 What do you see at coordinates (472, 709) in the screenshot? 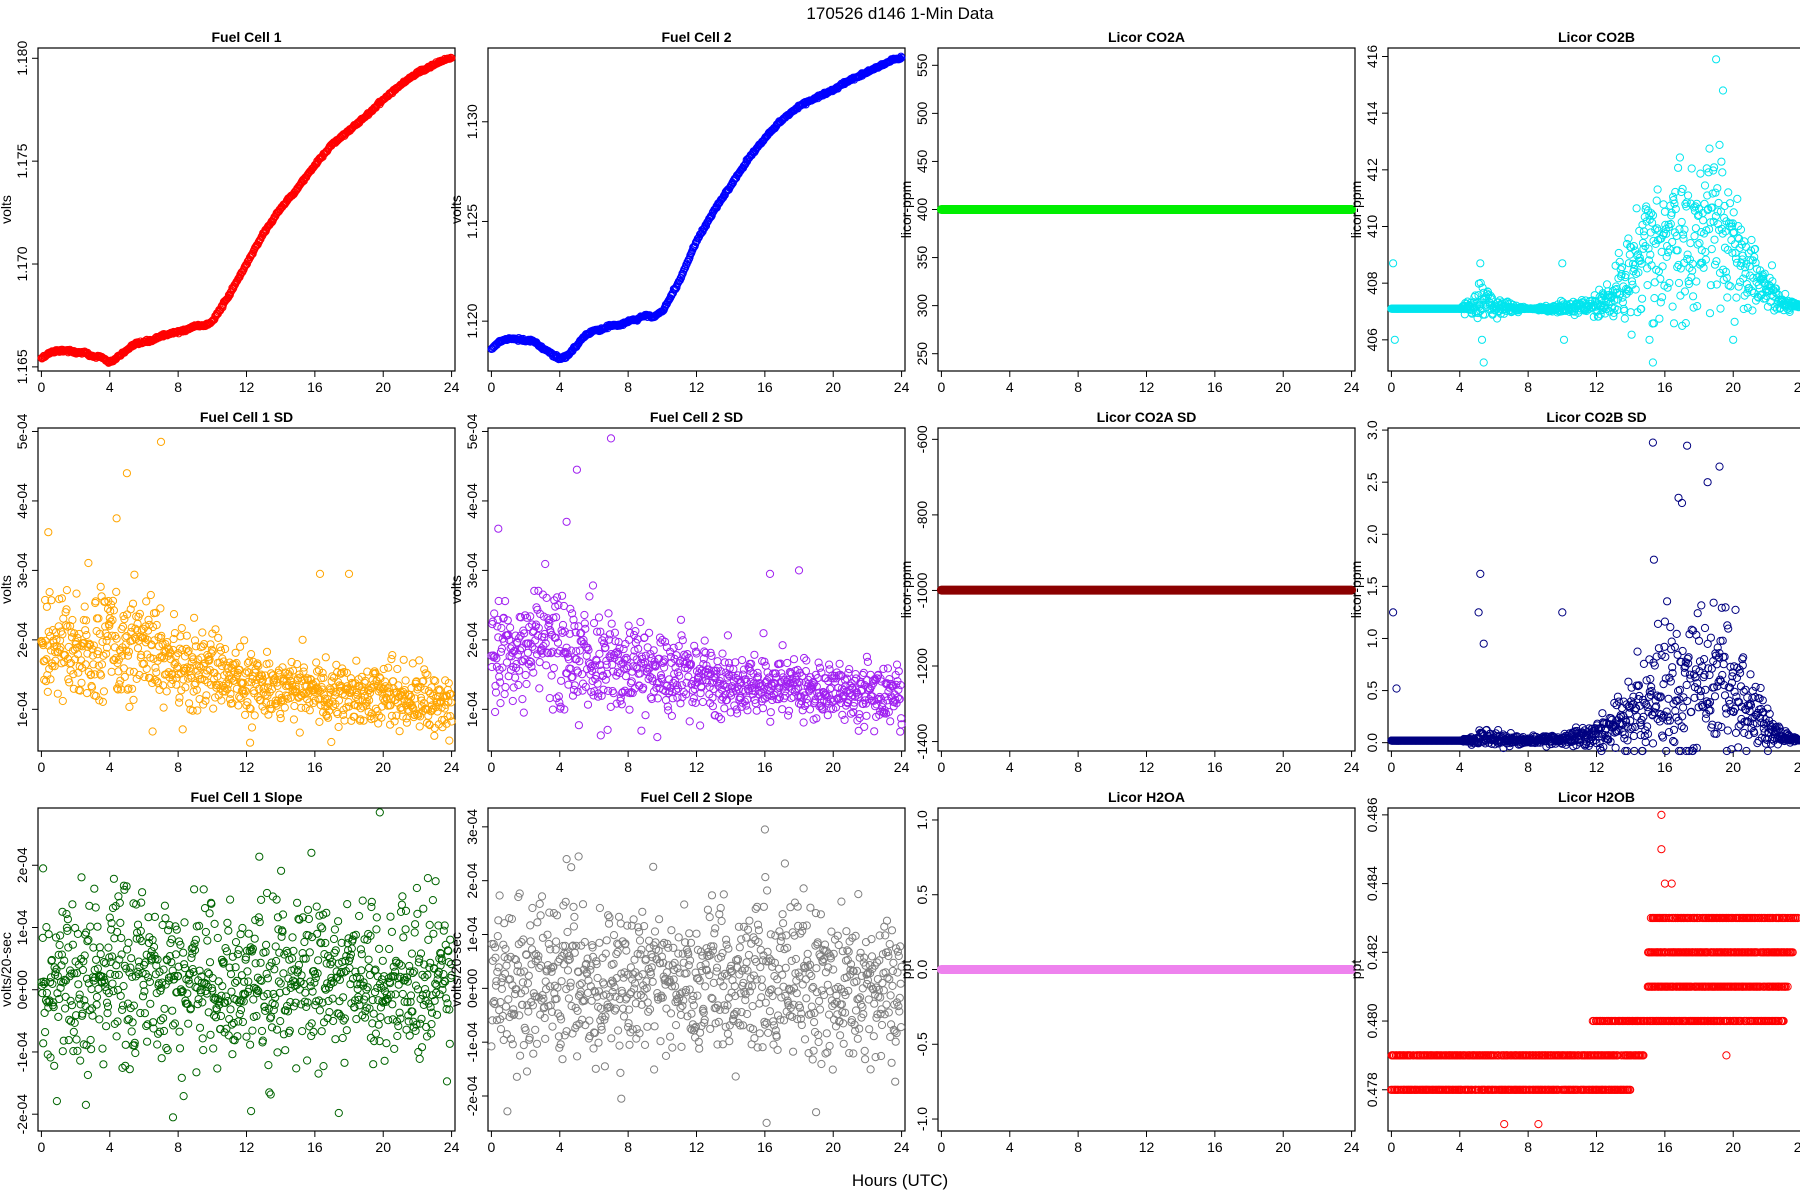
I see `y-tick-label: 1e-04` at bounding box center [472, 709].